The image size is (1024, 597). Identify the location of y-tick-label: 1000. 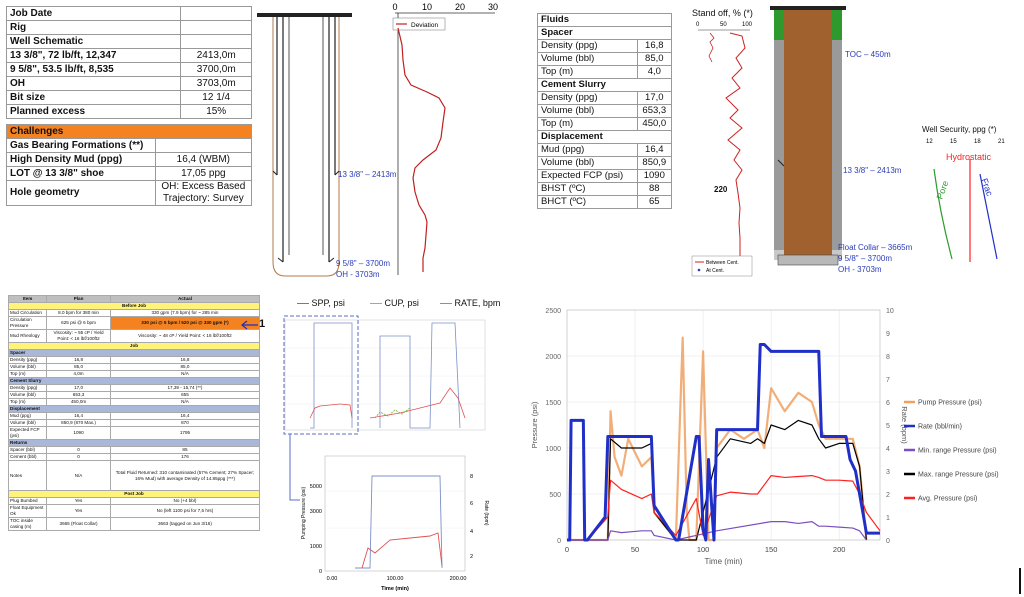
(553, 449).